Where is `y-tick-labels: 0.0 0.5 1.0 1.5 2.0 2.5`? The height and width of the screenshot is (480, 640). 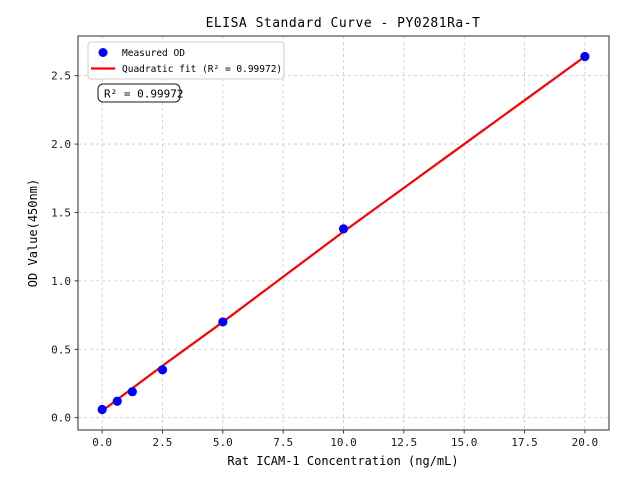
y-tick-labels: 0.0 0.5 1.0 1.5 2.0 2.5 is located at coordinates (61, 247).